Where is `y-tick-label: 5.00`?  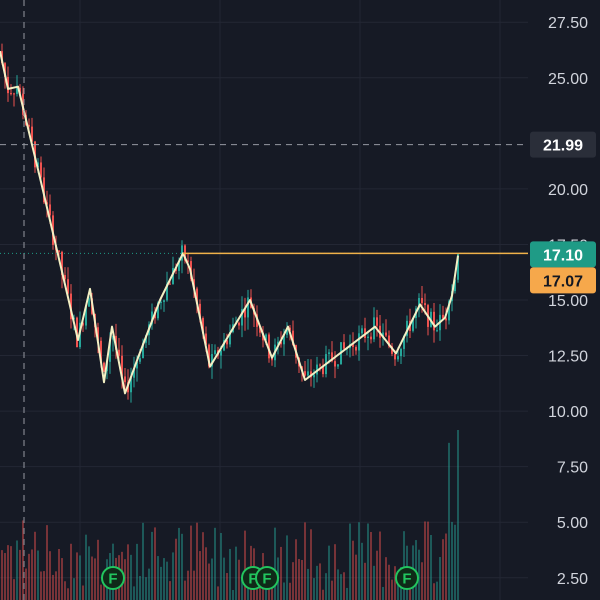 y-tick-label: 5.00 is located at coordinates (572, 523).